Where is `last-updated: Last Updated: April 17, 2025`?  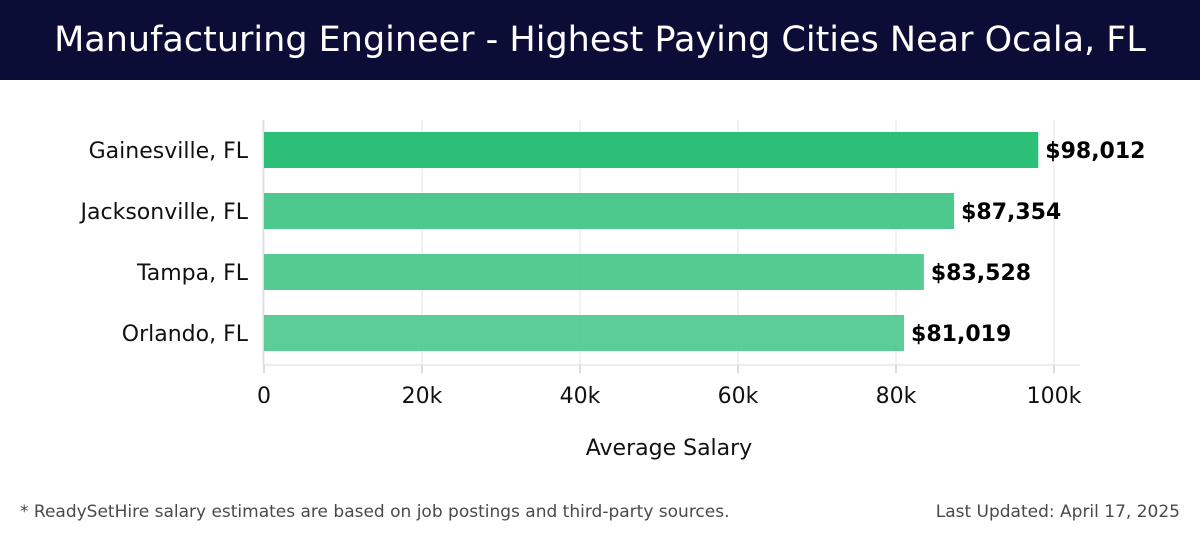
last-updated: Last Updated: April 17, 2025 is located at coordinates (1057, 512).